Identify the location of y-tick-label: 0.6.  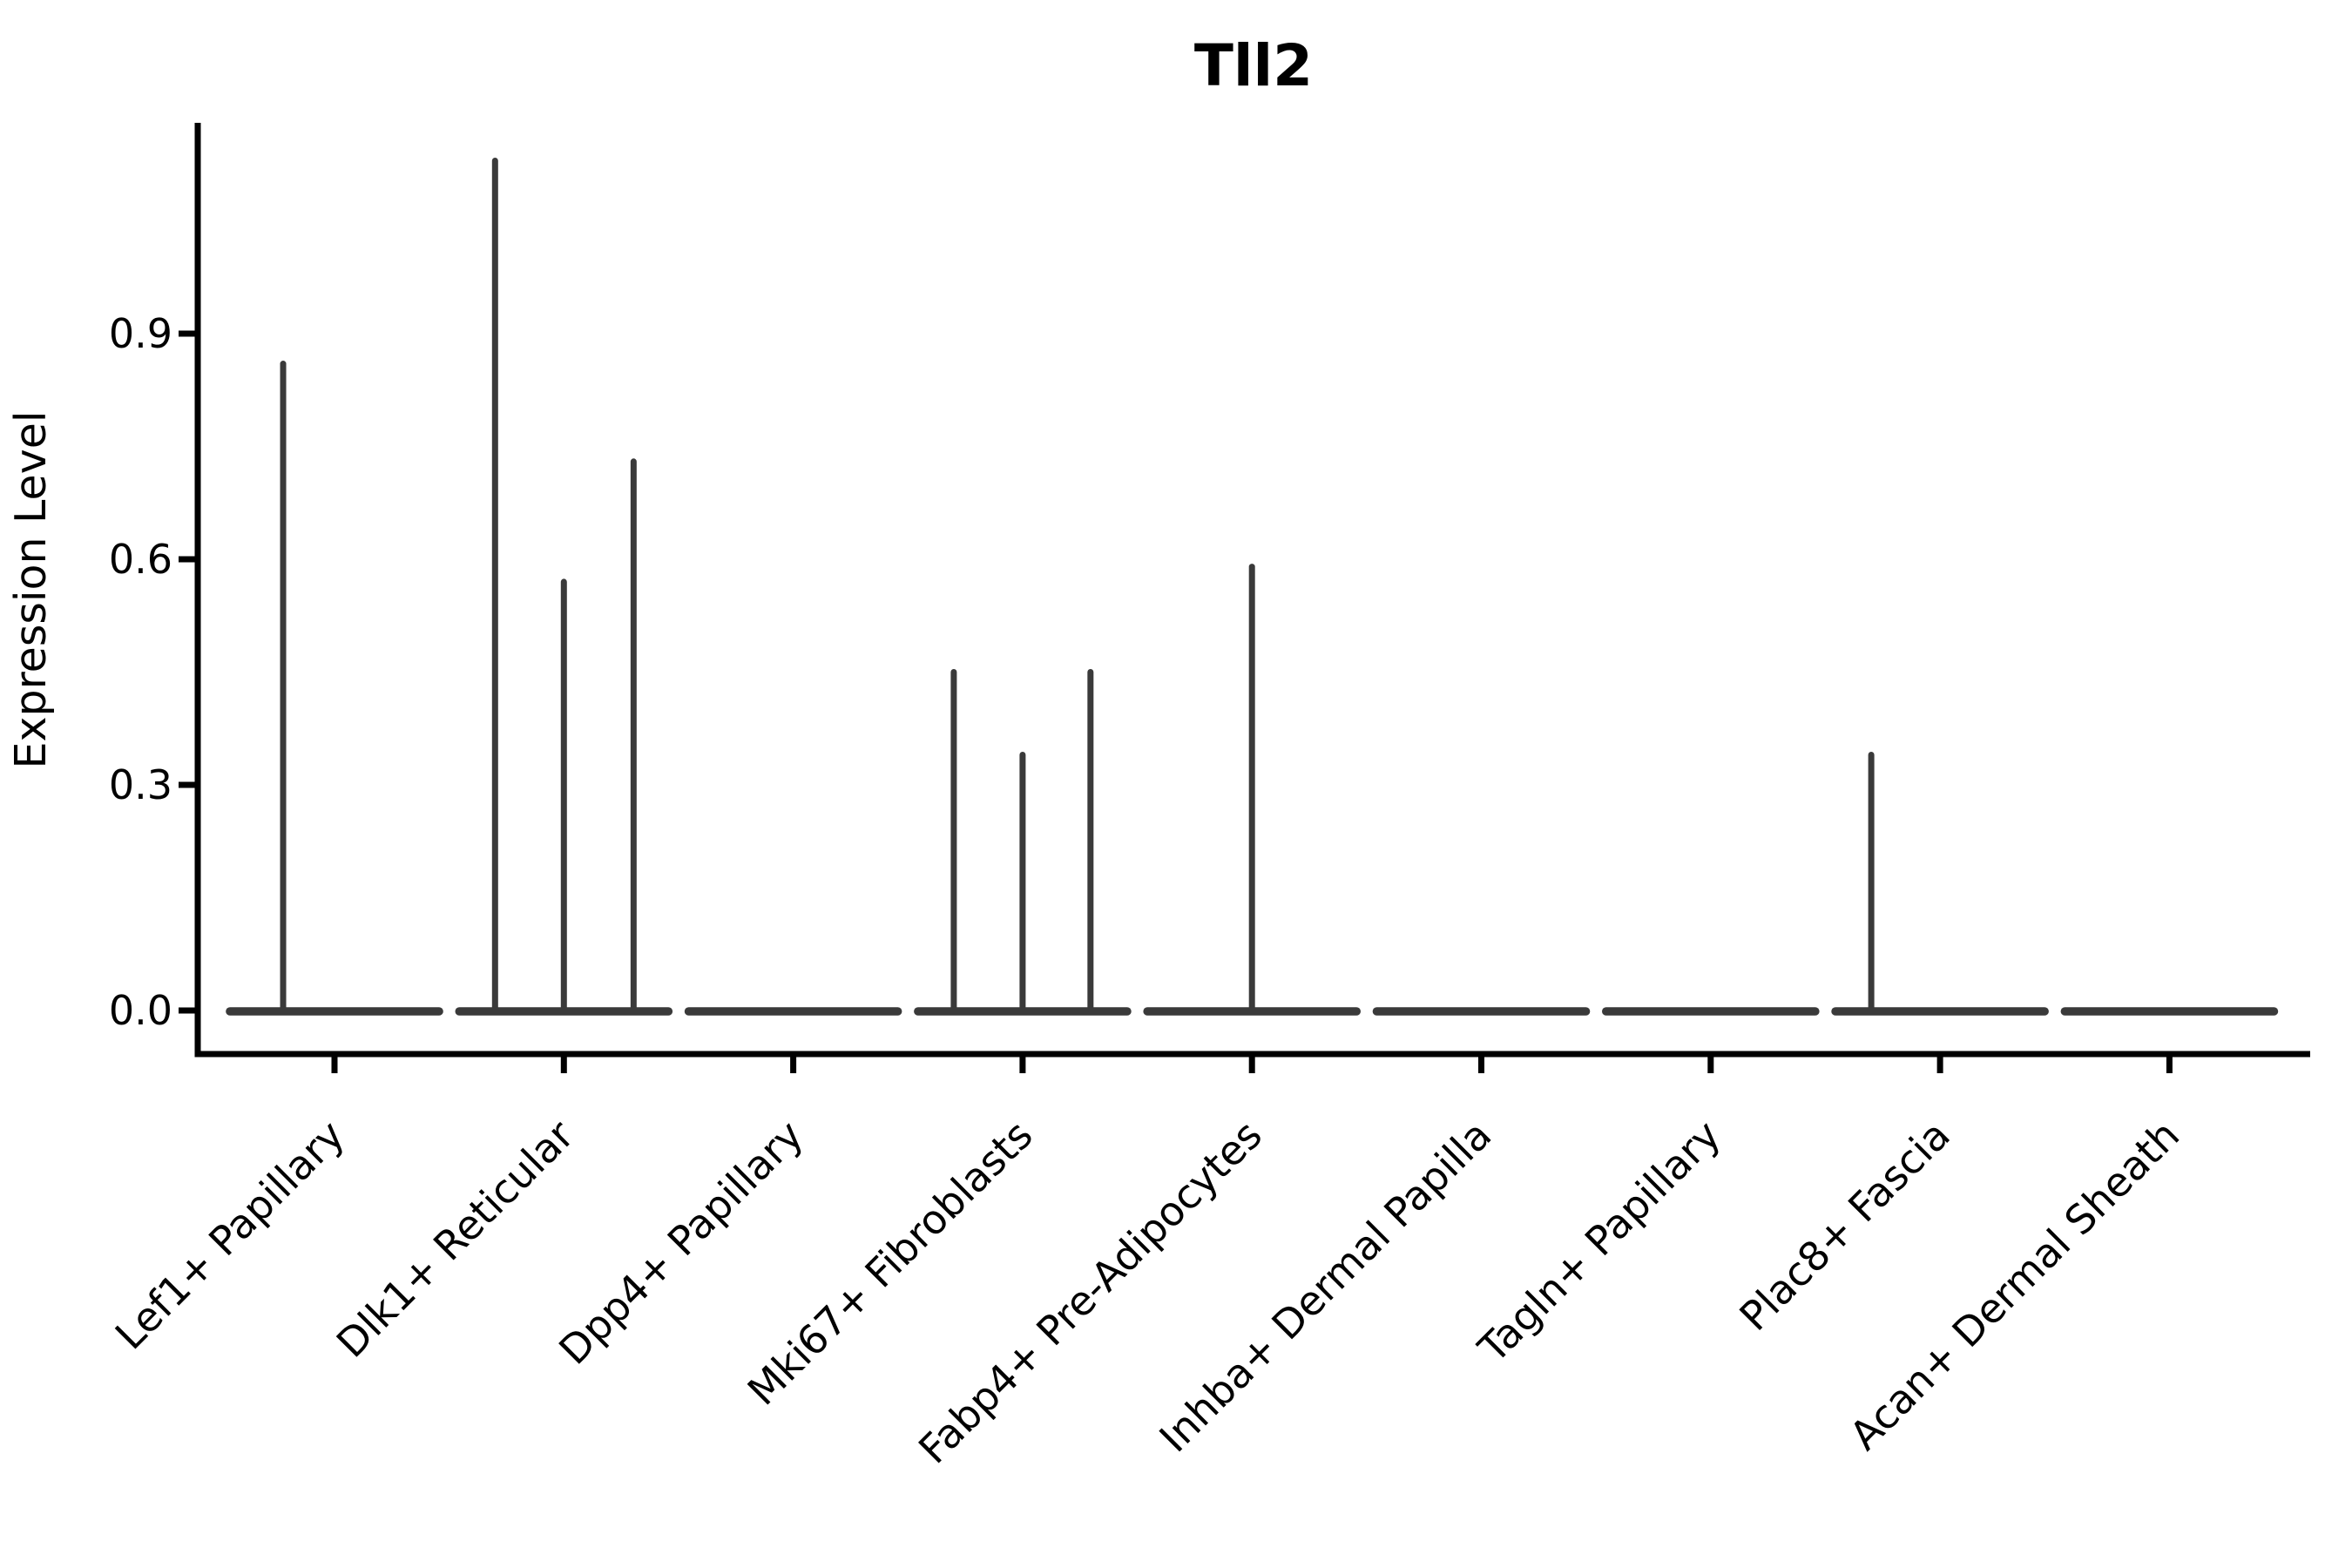
(140, 559).